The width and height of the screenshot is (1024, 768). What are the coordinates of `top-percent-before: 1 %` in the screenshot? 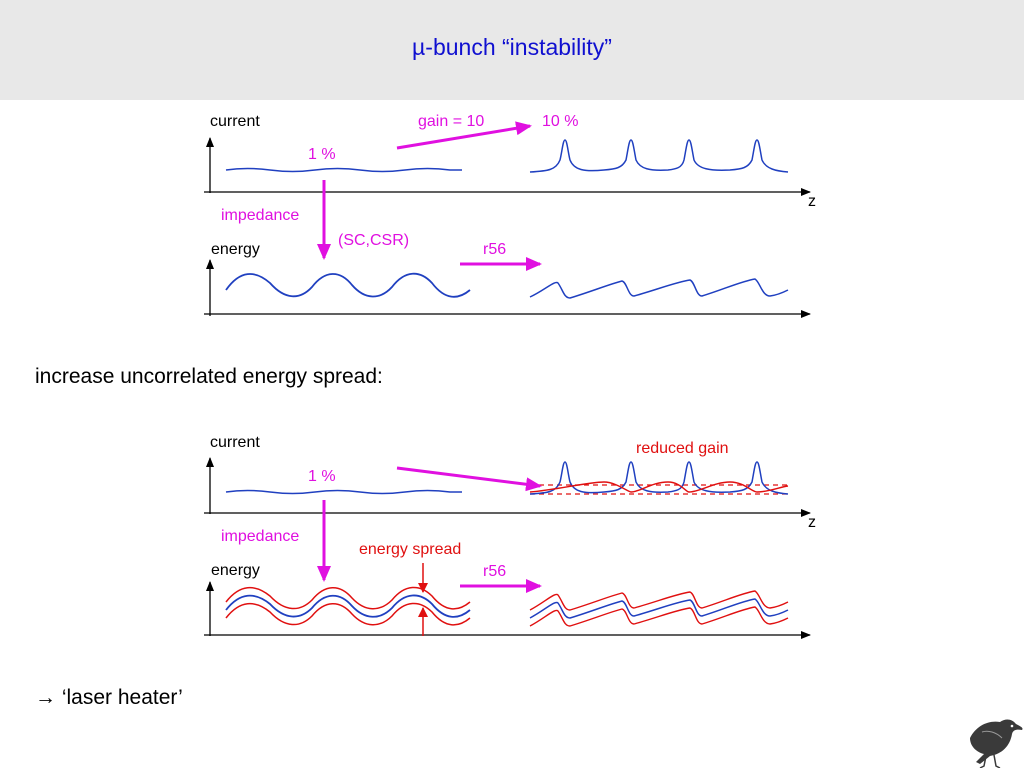 It's located at (322, 154).